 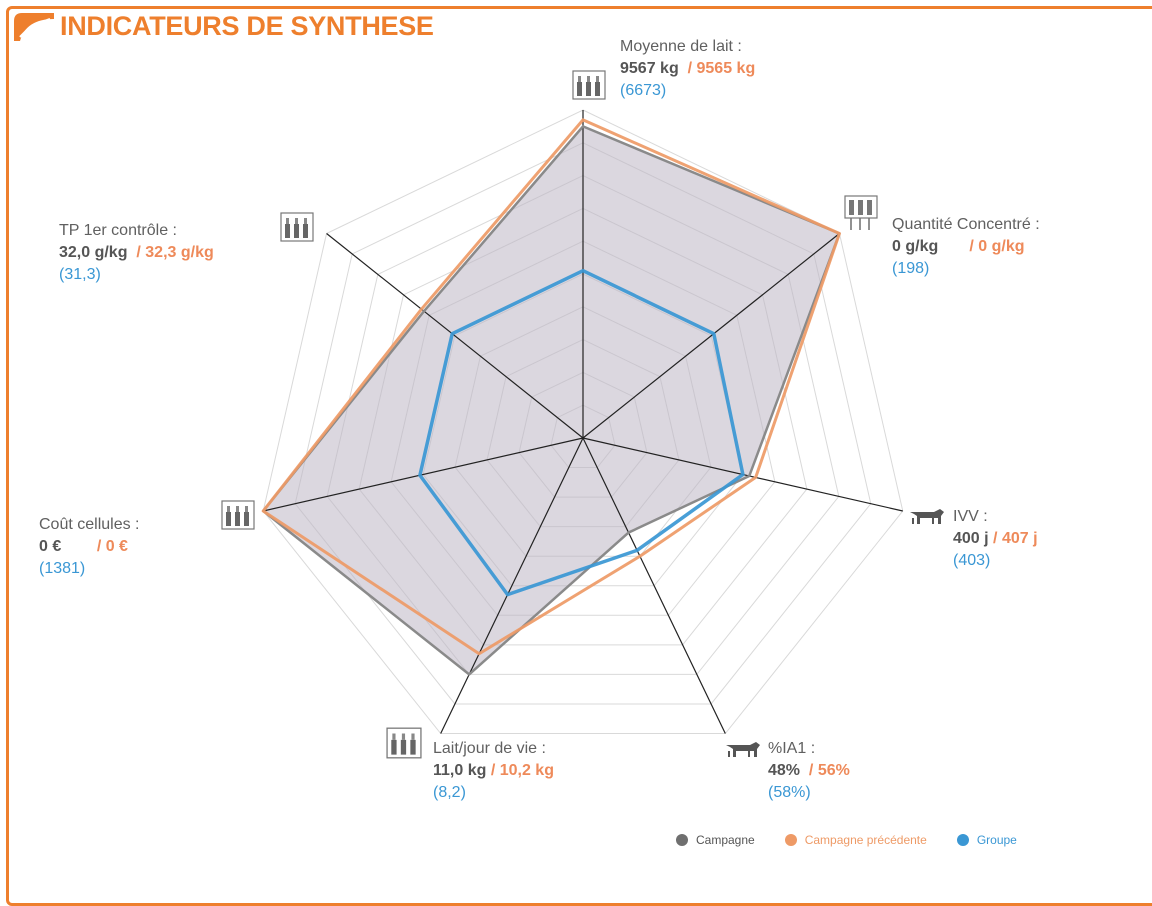 What do you see at coordinates (175, 252) in the screenshot?
I see `value-previous: / 32,3 g/kg` at bounding box center [175, 252].